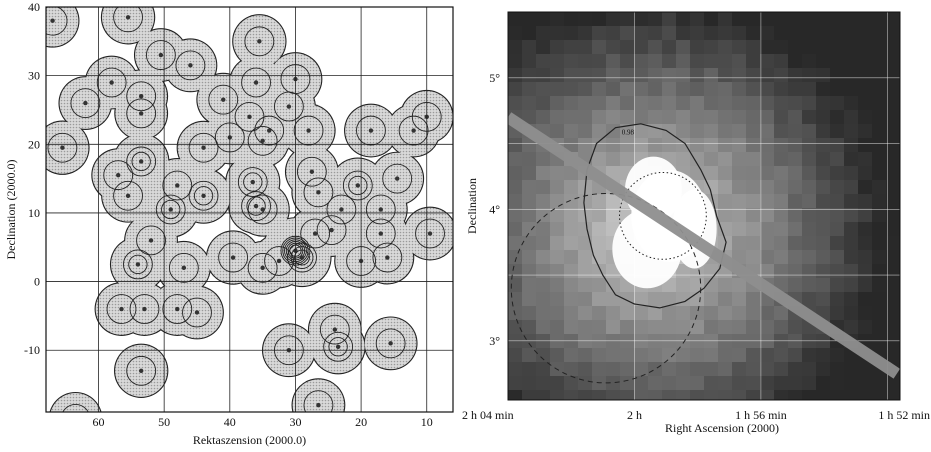  Describe the element at coordinates (99, 422) in the screenshot. I see `x-tick-label: 60` at that location.